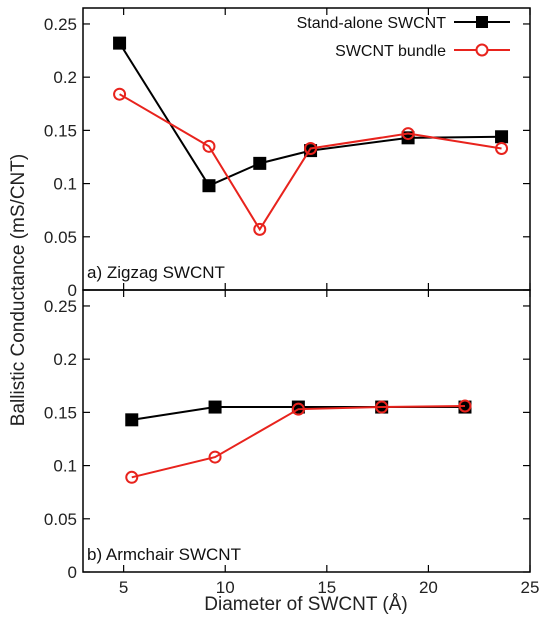 This screenshot has height=623, width=544. Describe the element at coordinates (164, 554) in the screenshot. I see `panel-label: b) Armchair SWCNT` at that location.